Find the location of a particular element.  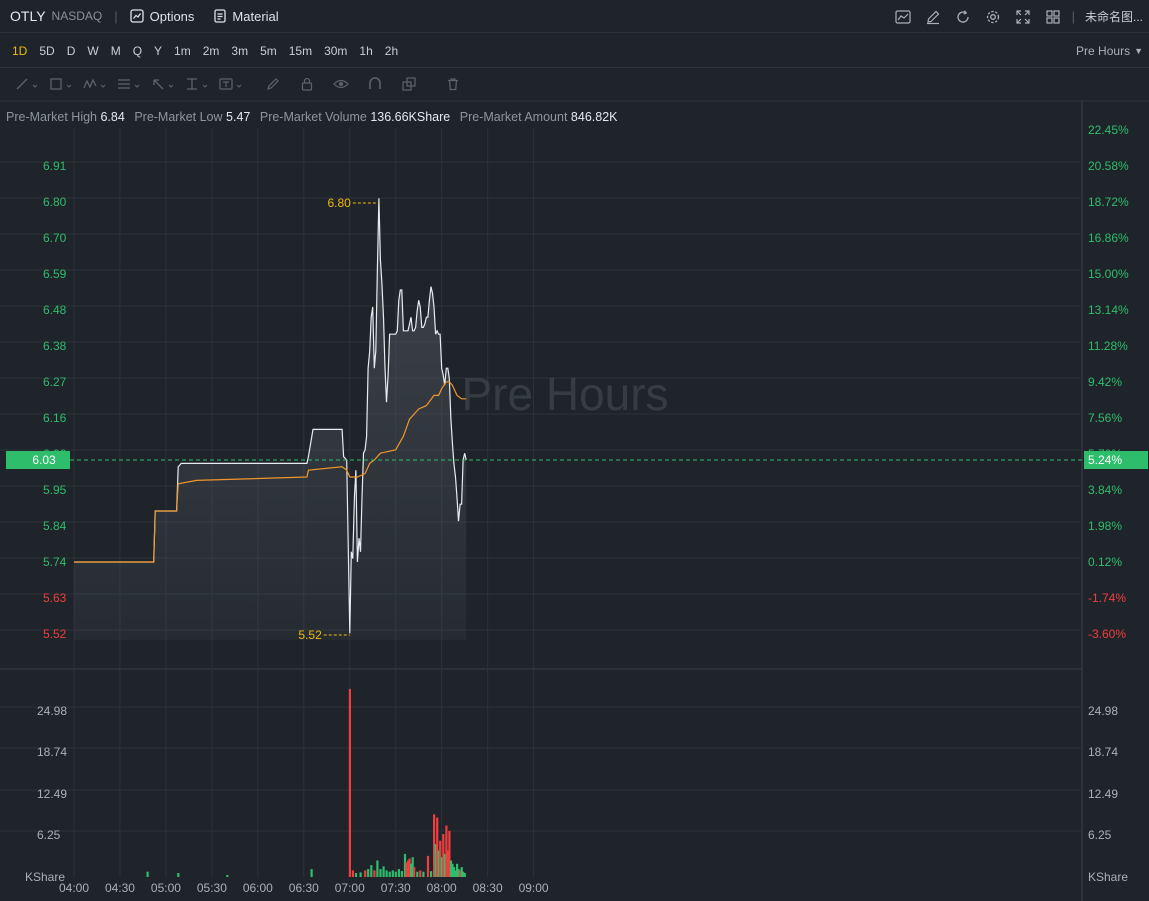

timeframe-d: D is located at coordinates (71, 50).